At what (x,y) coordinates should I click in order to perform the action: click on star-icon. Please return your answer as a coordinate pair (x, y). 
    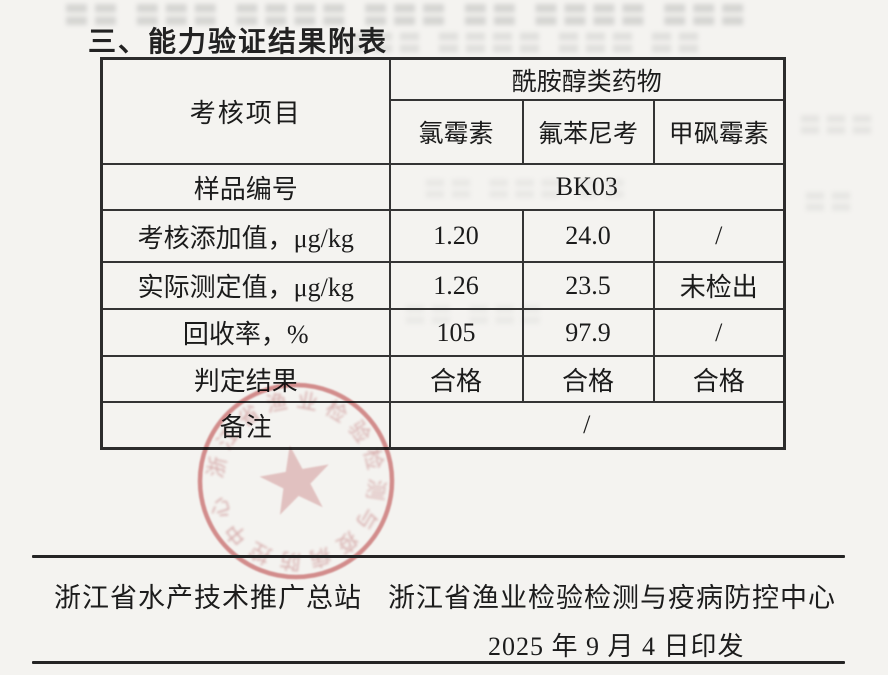
    Looking at the image, I should click on (294, 480).